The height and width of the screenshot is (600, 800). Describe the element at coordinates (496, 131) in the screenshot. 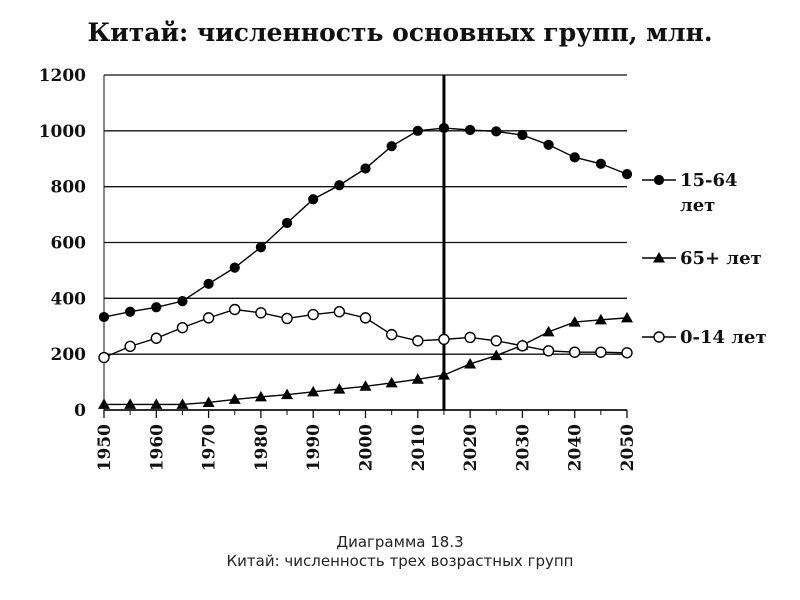

I see `data-point-0-2025` at that location.